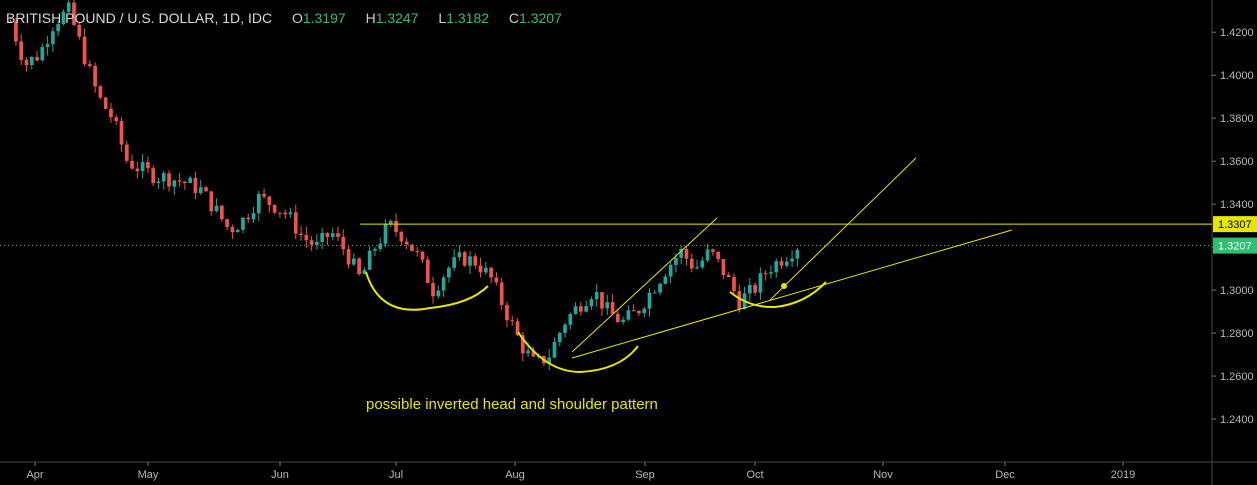  What do you see at coordinates (148, 475) in the screenshot?
I see `time-tick-label: May` at bounding box center [148, 475].